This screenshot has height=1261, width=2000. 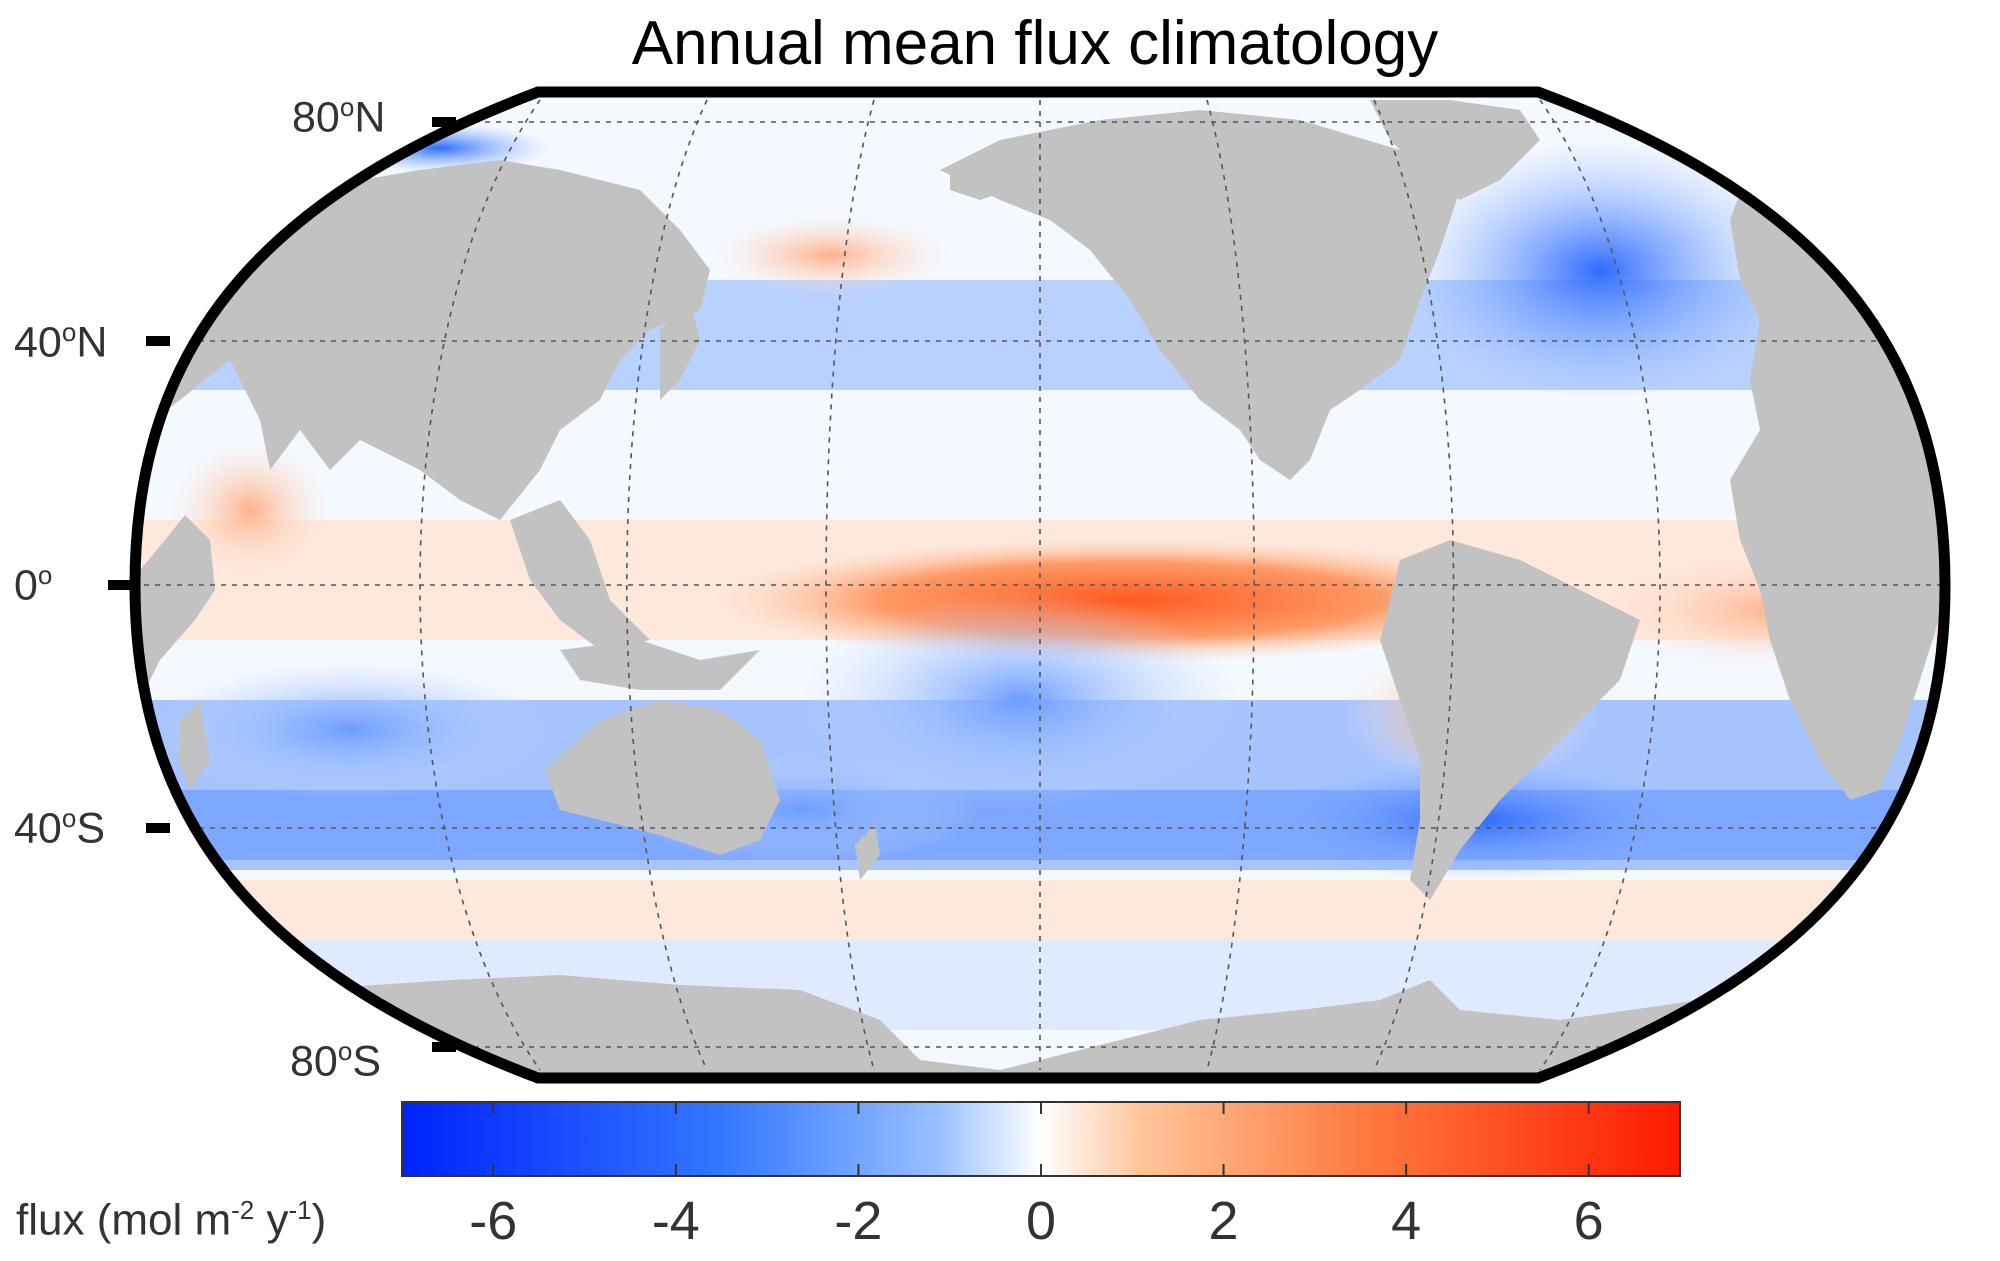 I want to click on north-america, so click(x=1200, y=295).